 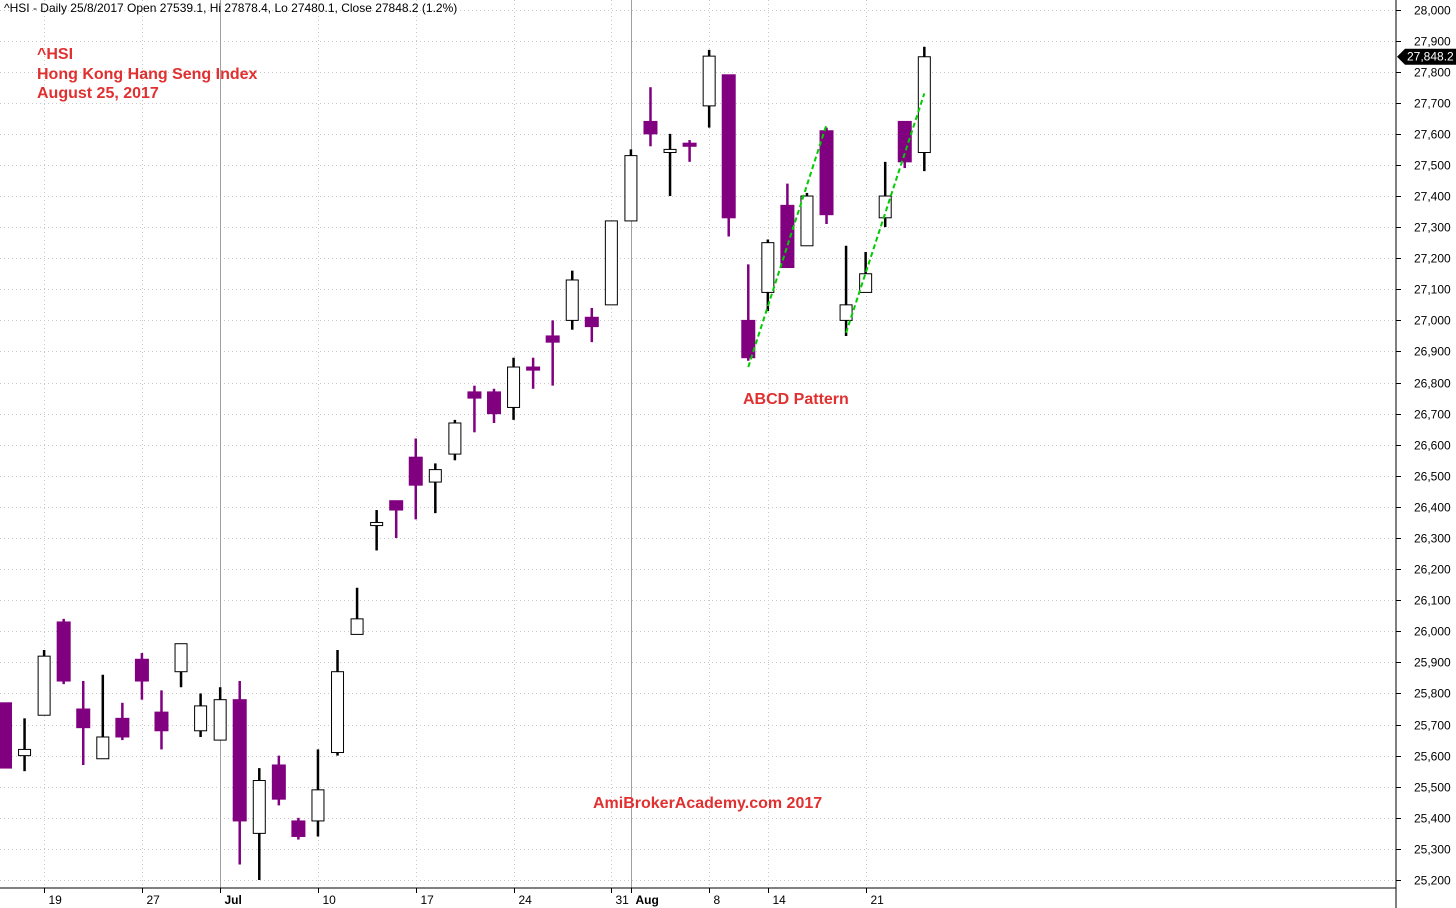 What do you see at coordinates (1432, 11) in the screenshot?
I see `y-tick-label: 28,000` at bounding box center [1432, 11].